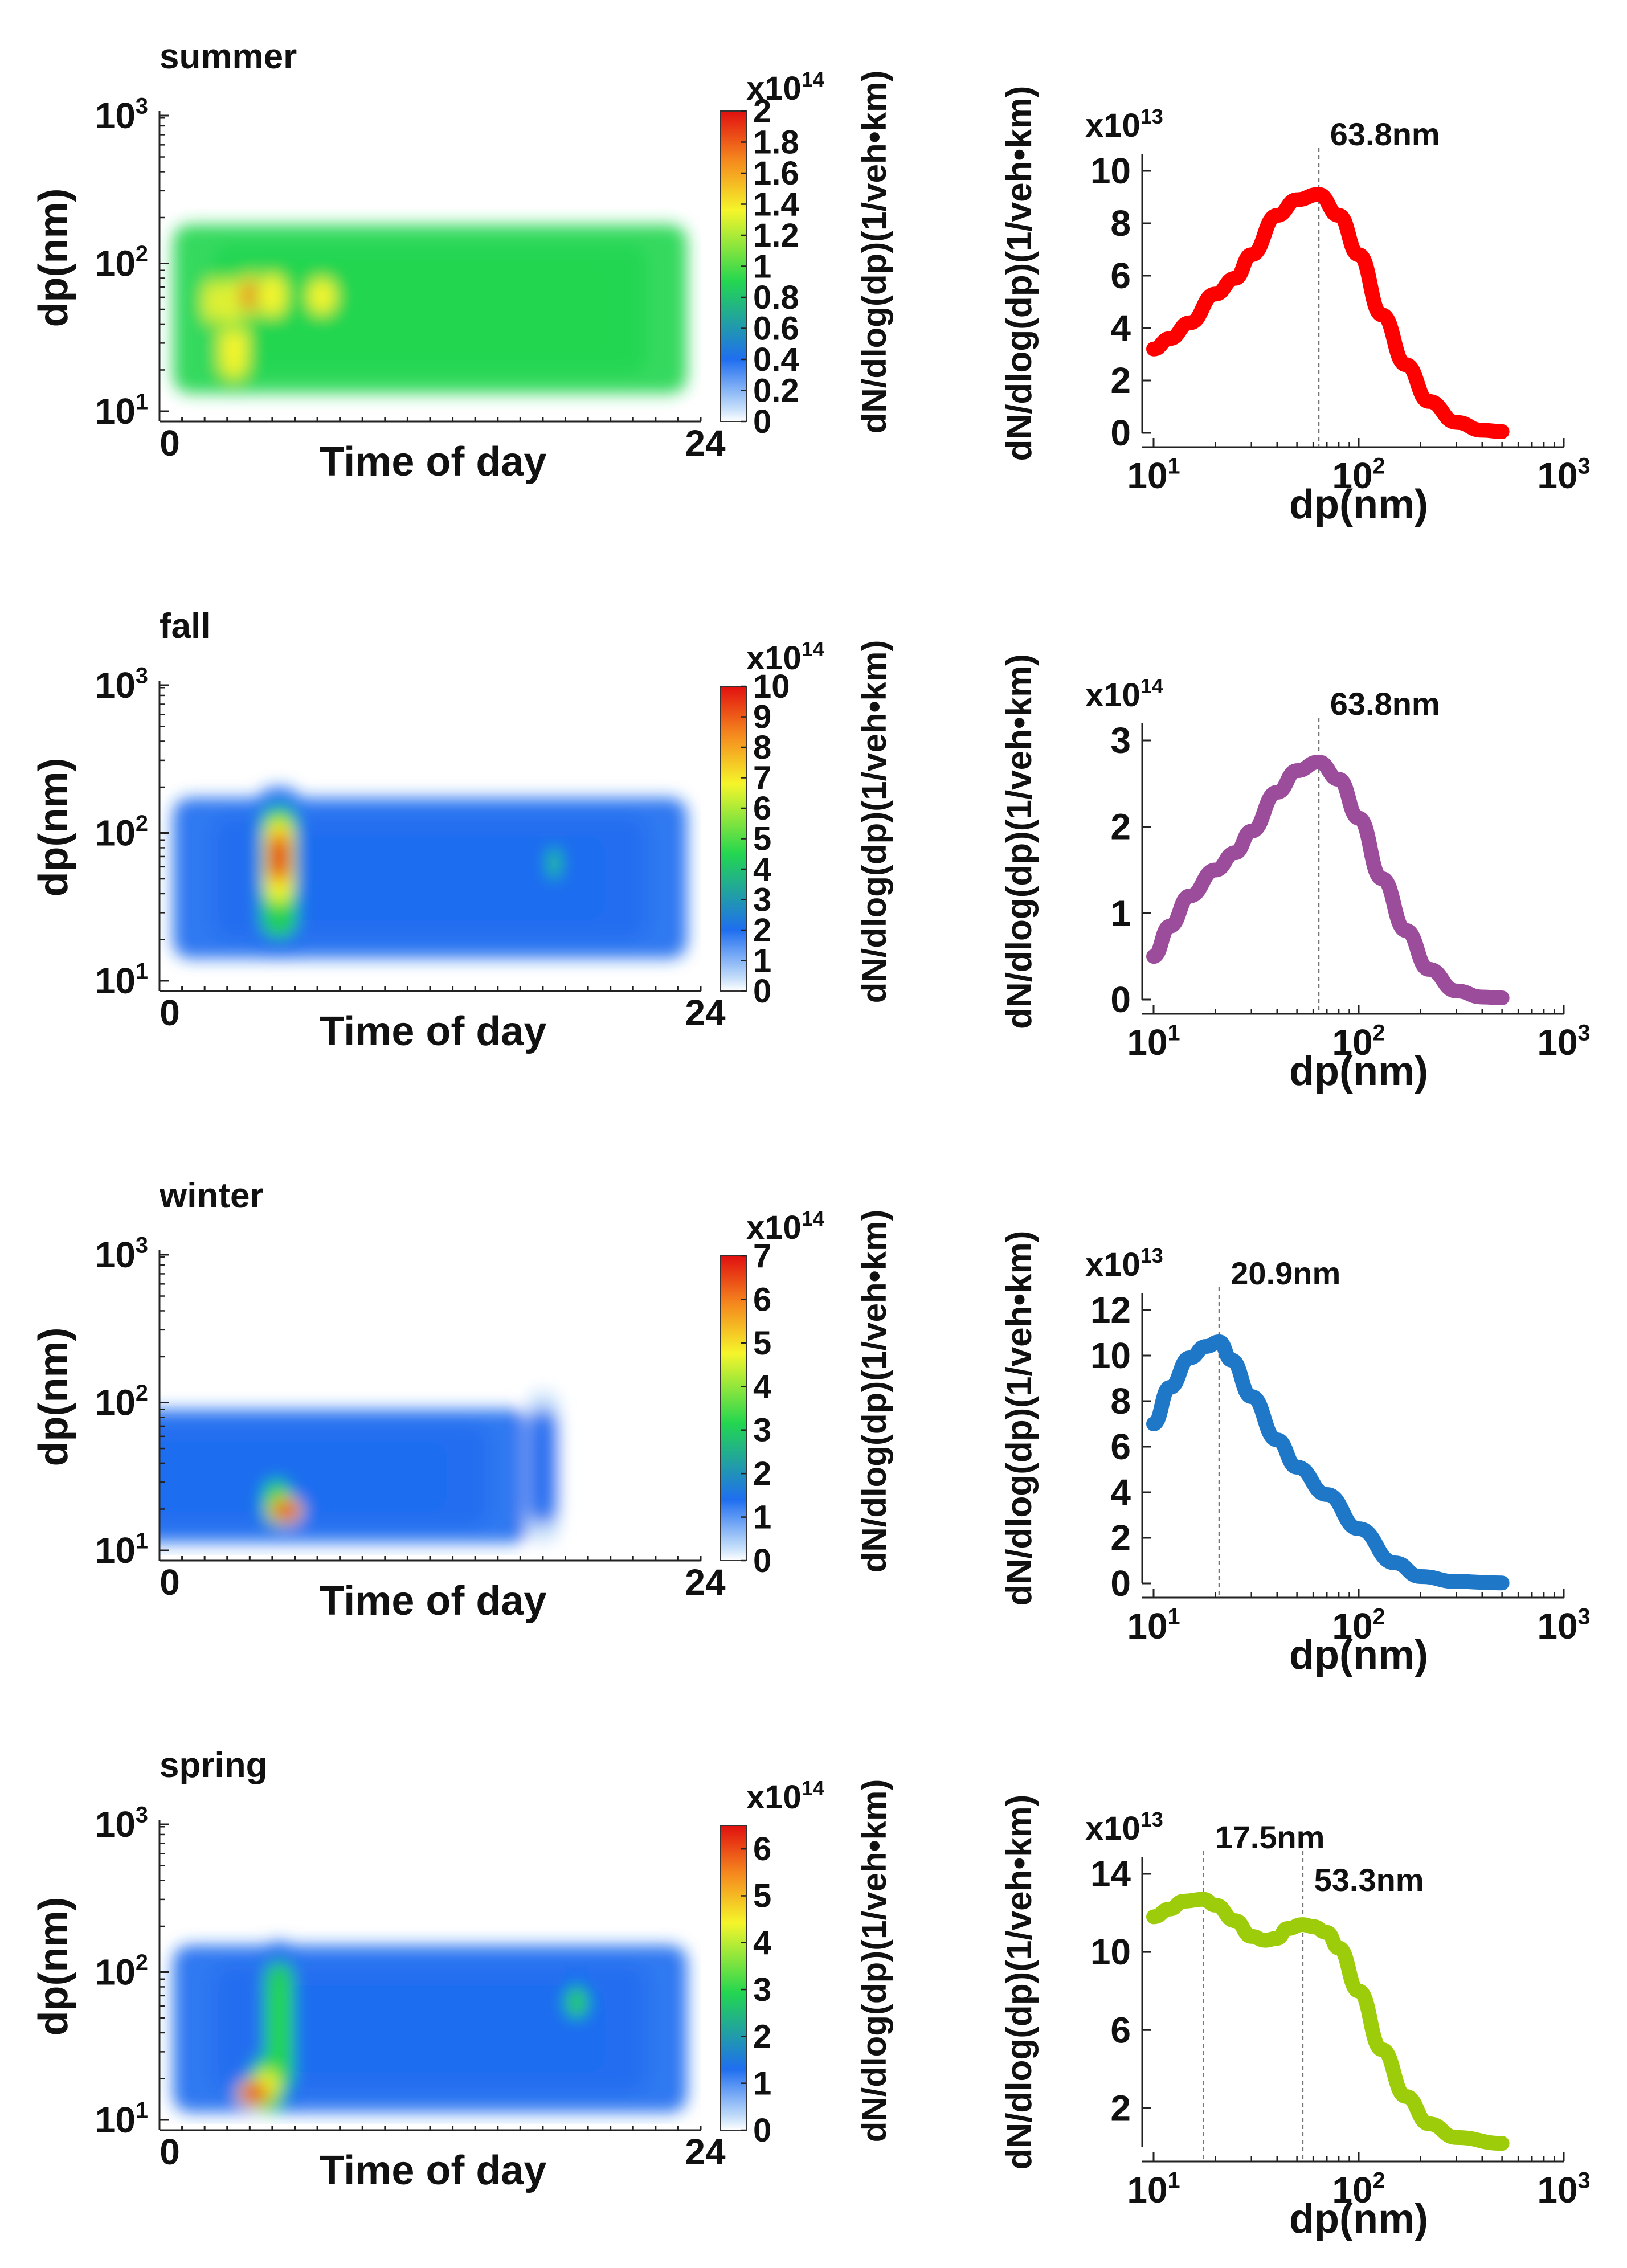 The height and width of the screenshot is (2268, 1627). Describe the element at coordinates (762, 717) in the screenshot. I see `colorbar-tick-label: 9` at that location.